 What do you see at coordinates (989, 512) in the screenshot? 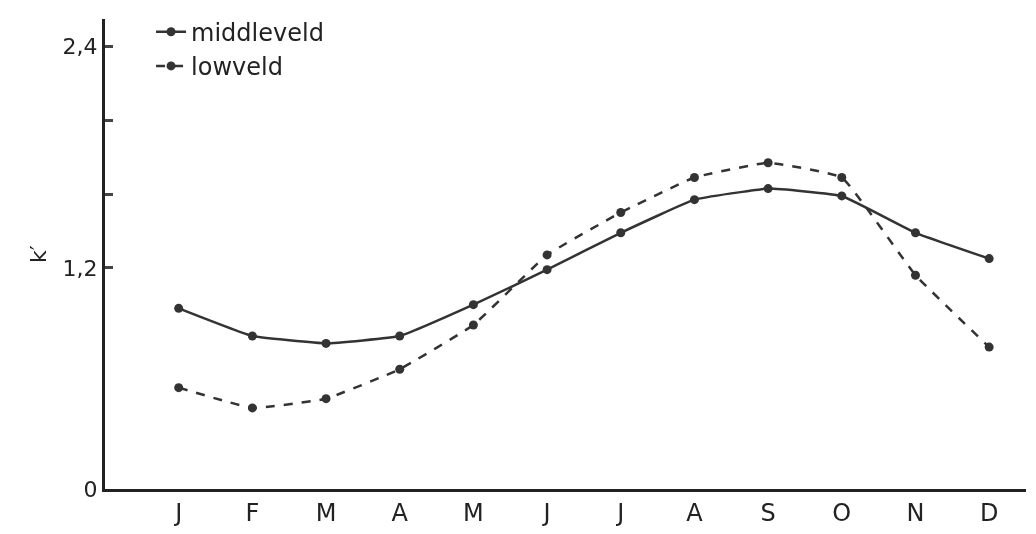
I see `x-tick-label: D` at bounding box center [989, 512].